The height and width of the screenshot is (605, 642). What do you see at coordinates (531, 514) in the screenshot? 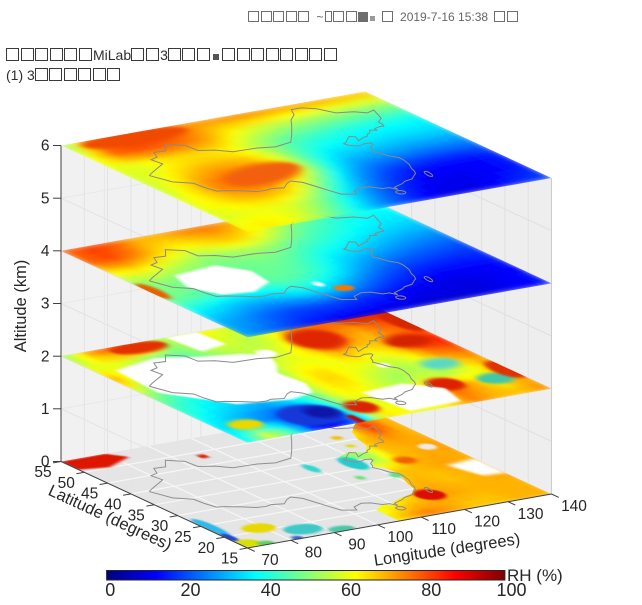
I see `svg-text: 130` at bounding box center [531, 514].